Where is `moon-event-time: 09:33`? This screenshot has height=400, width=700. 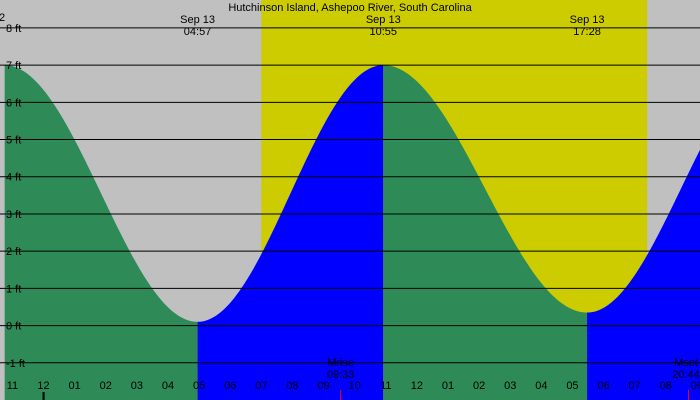 moon-event-time: 09:33 is located at coordinates (341, 375).